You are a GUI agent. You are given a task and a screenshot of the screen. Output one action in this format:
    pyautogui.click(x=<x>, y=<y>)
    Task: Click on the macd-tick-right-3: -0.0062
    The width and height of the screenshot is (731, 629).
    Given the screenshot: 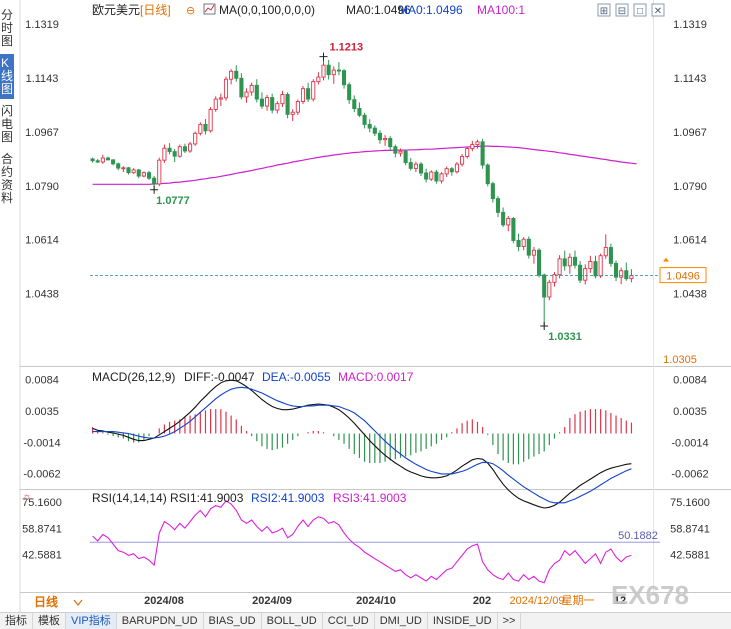 What is the action you would take?
    pyautogui.click(x=689, y=474)
    